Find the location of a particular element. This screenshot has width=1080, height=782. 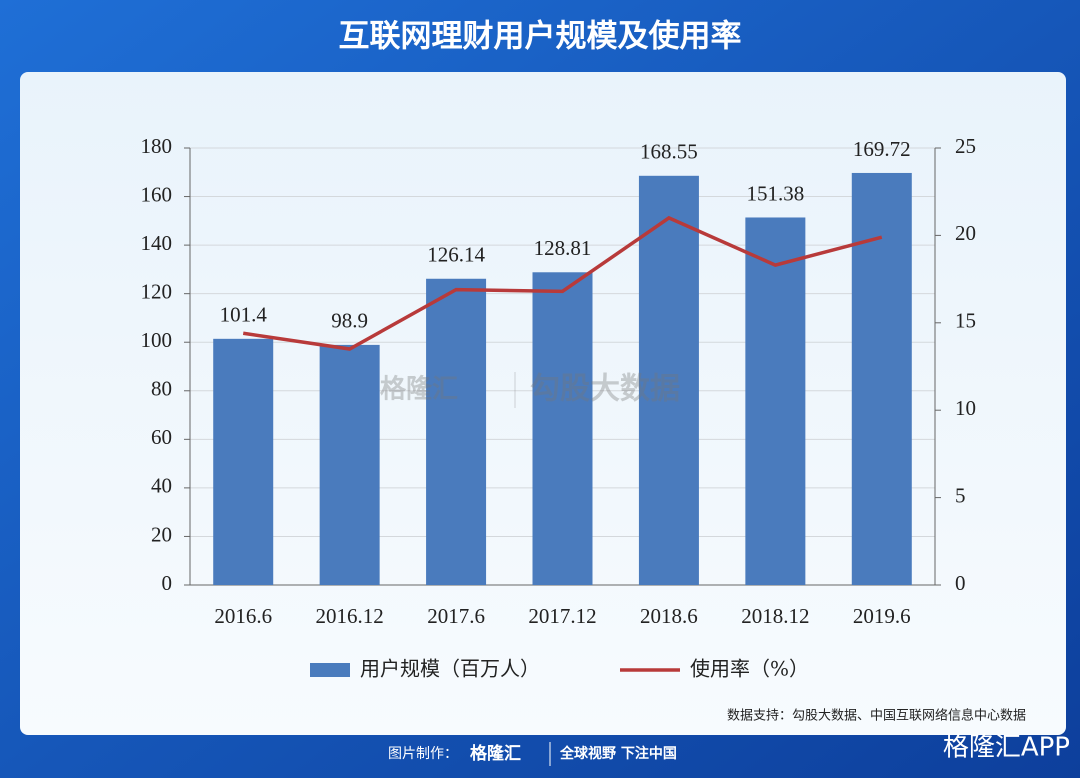

y2-tick-label: 25 is located at coordinates (965, 146).